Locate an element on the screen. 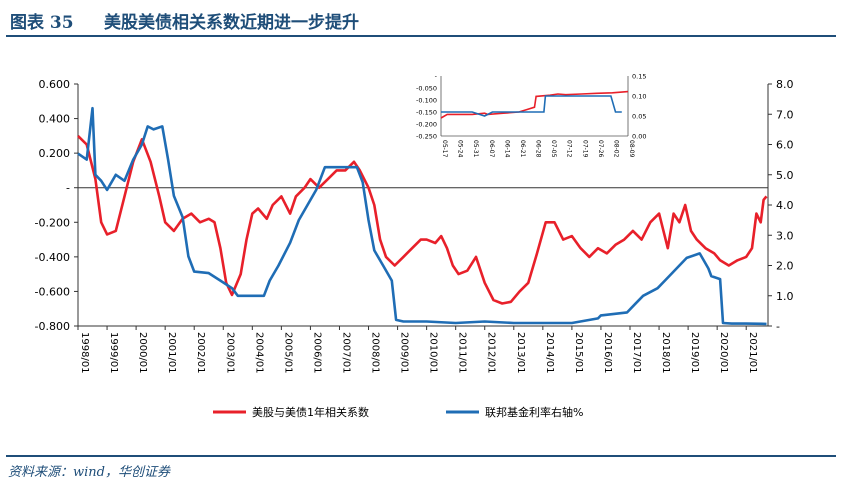  x-tick-label: 2009/01 is located at coordinates (404, 353).